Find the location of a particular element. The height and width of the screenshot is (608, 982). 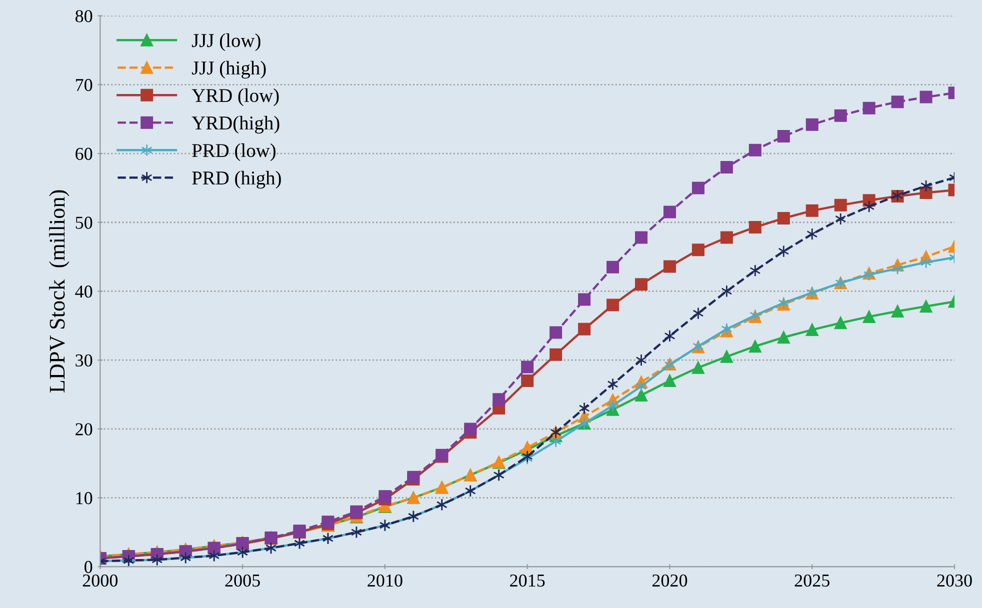

legend-label: YRD(high) is located at coordinates (236, 125).